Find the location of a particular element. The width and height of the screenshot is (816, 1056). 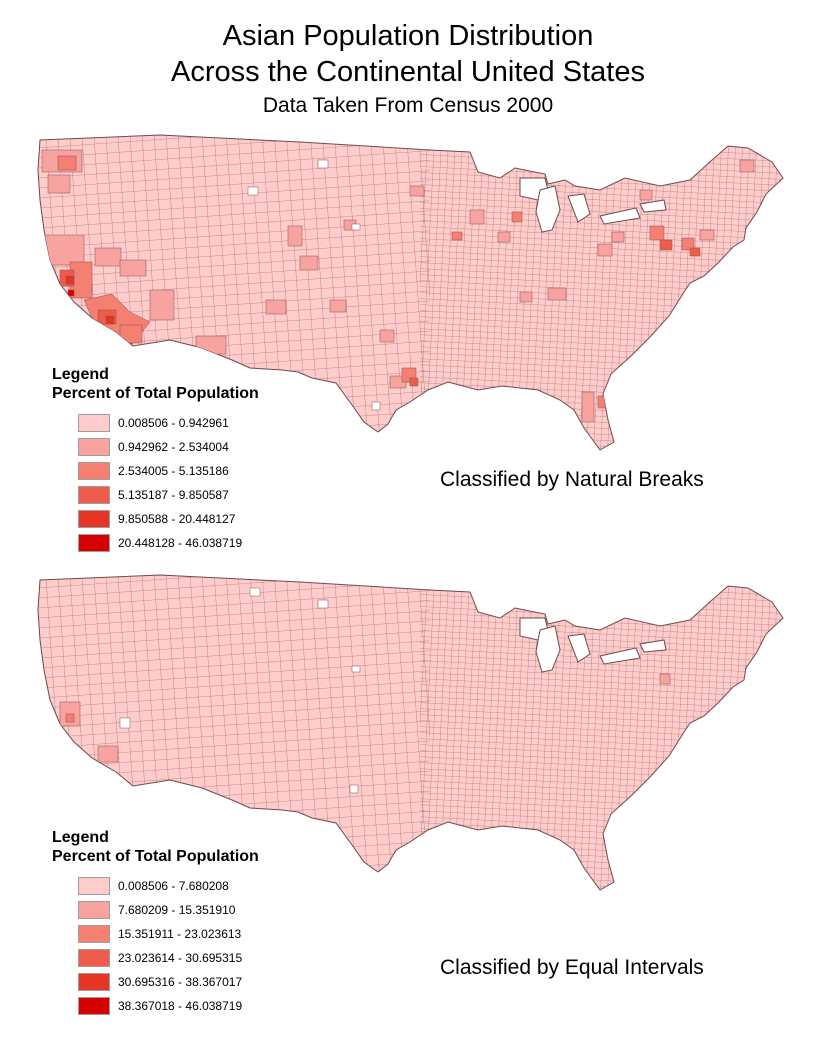

legend-item: 0.942962 - 2.534004 is located at coordinates (168, 447).